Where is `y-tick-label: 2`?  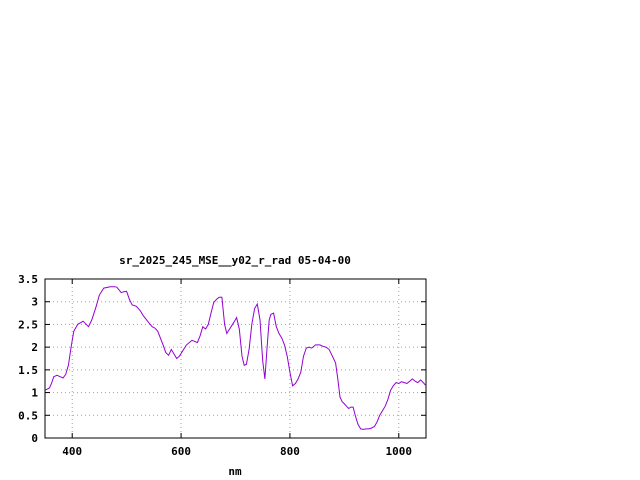 y-tick-label: 2 is located at coordinates (34, 347).